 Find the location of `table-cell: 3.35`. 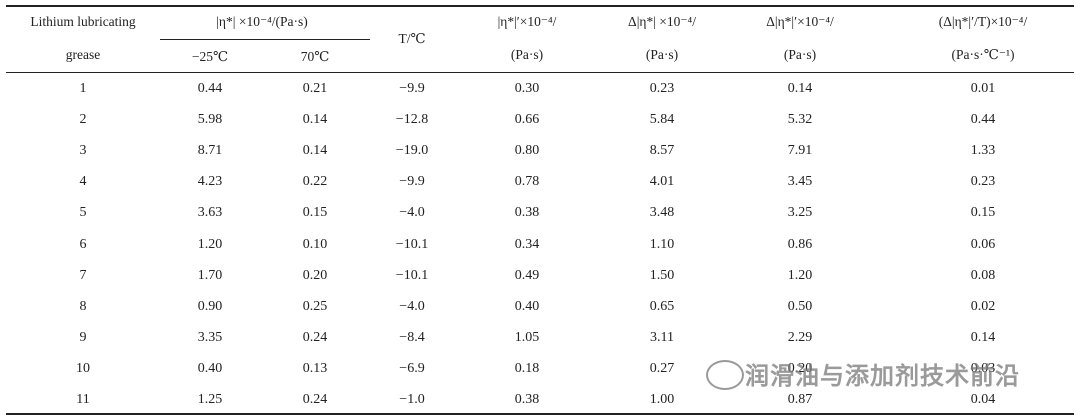

table-cell: 3.35 is located at coordinates (210, 337).